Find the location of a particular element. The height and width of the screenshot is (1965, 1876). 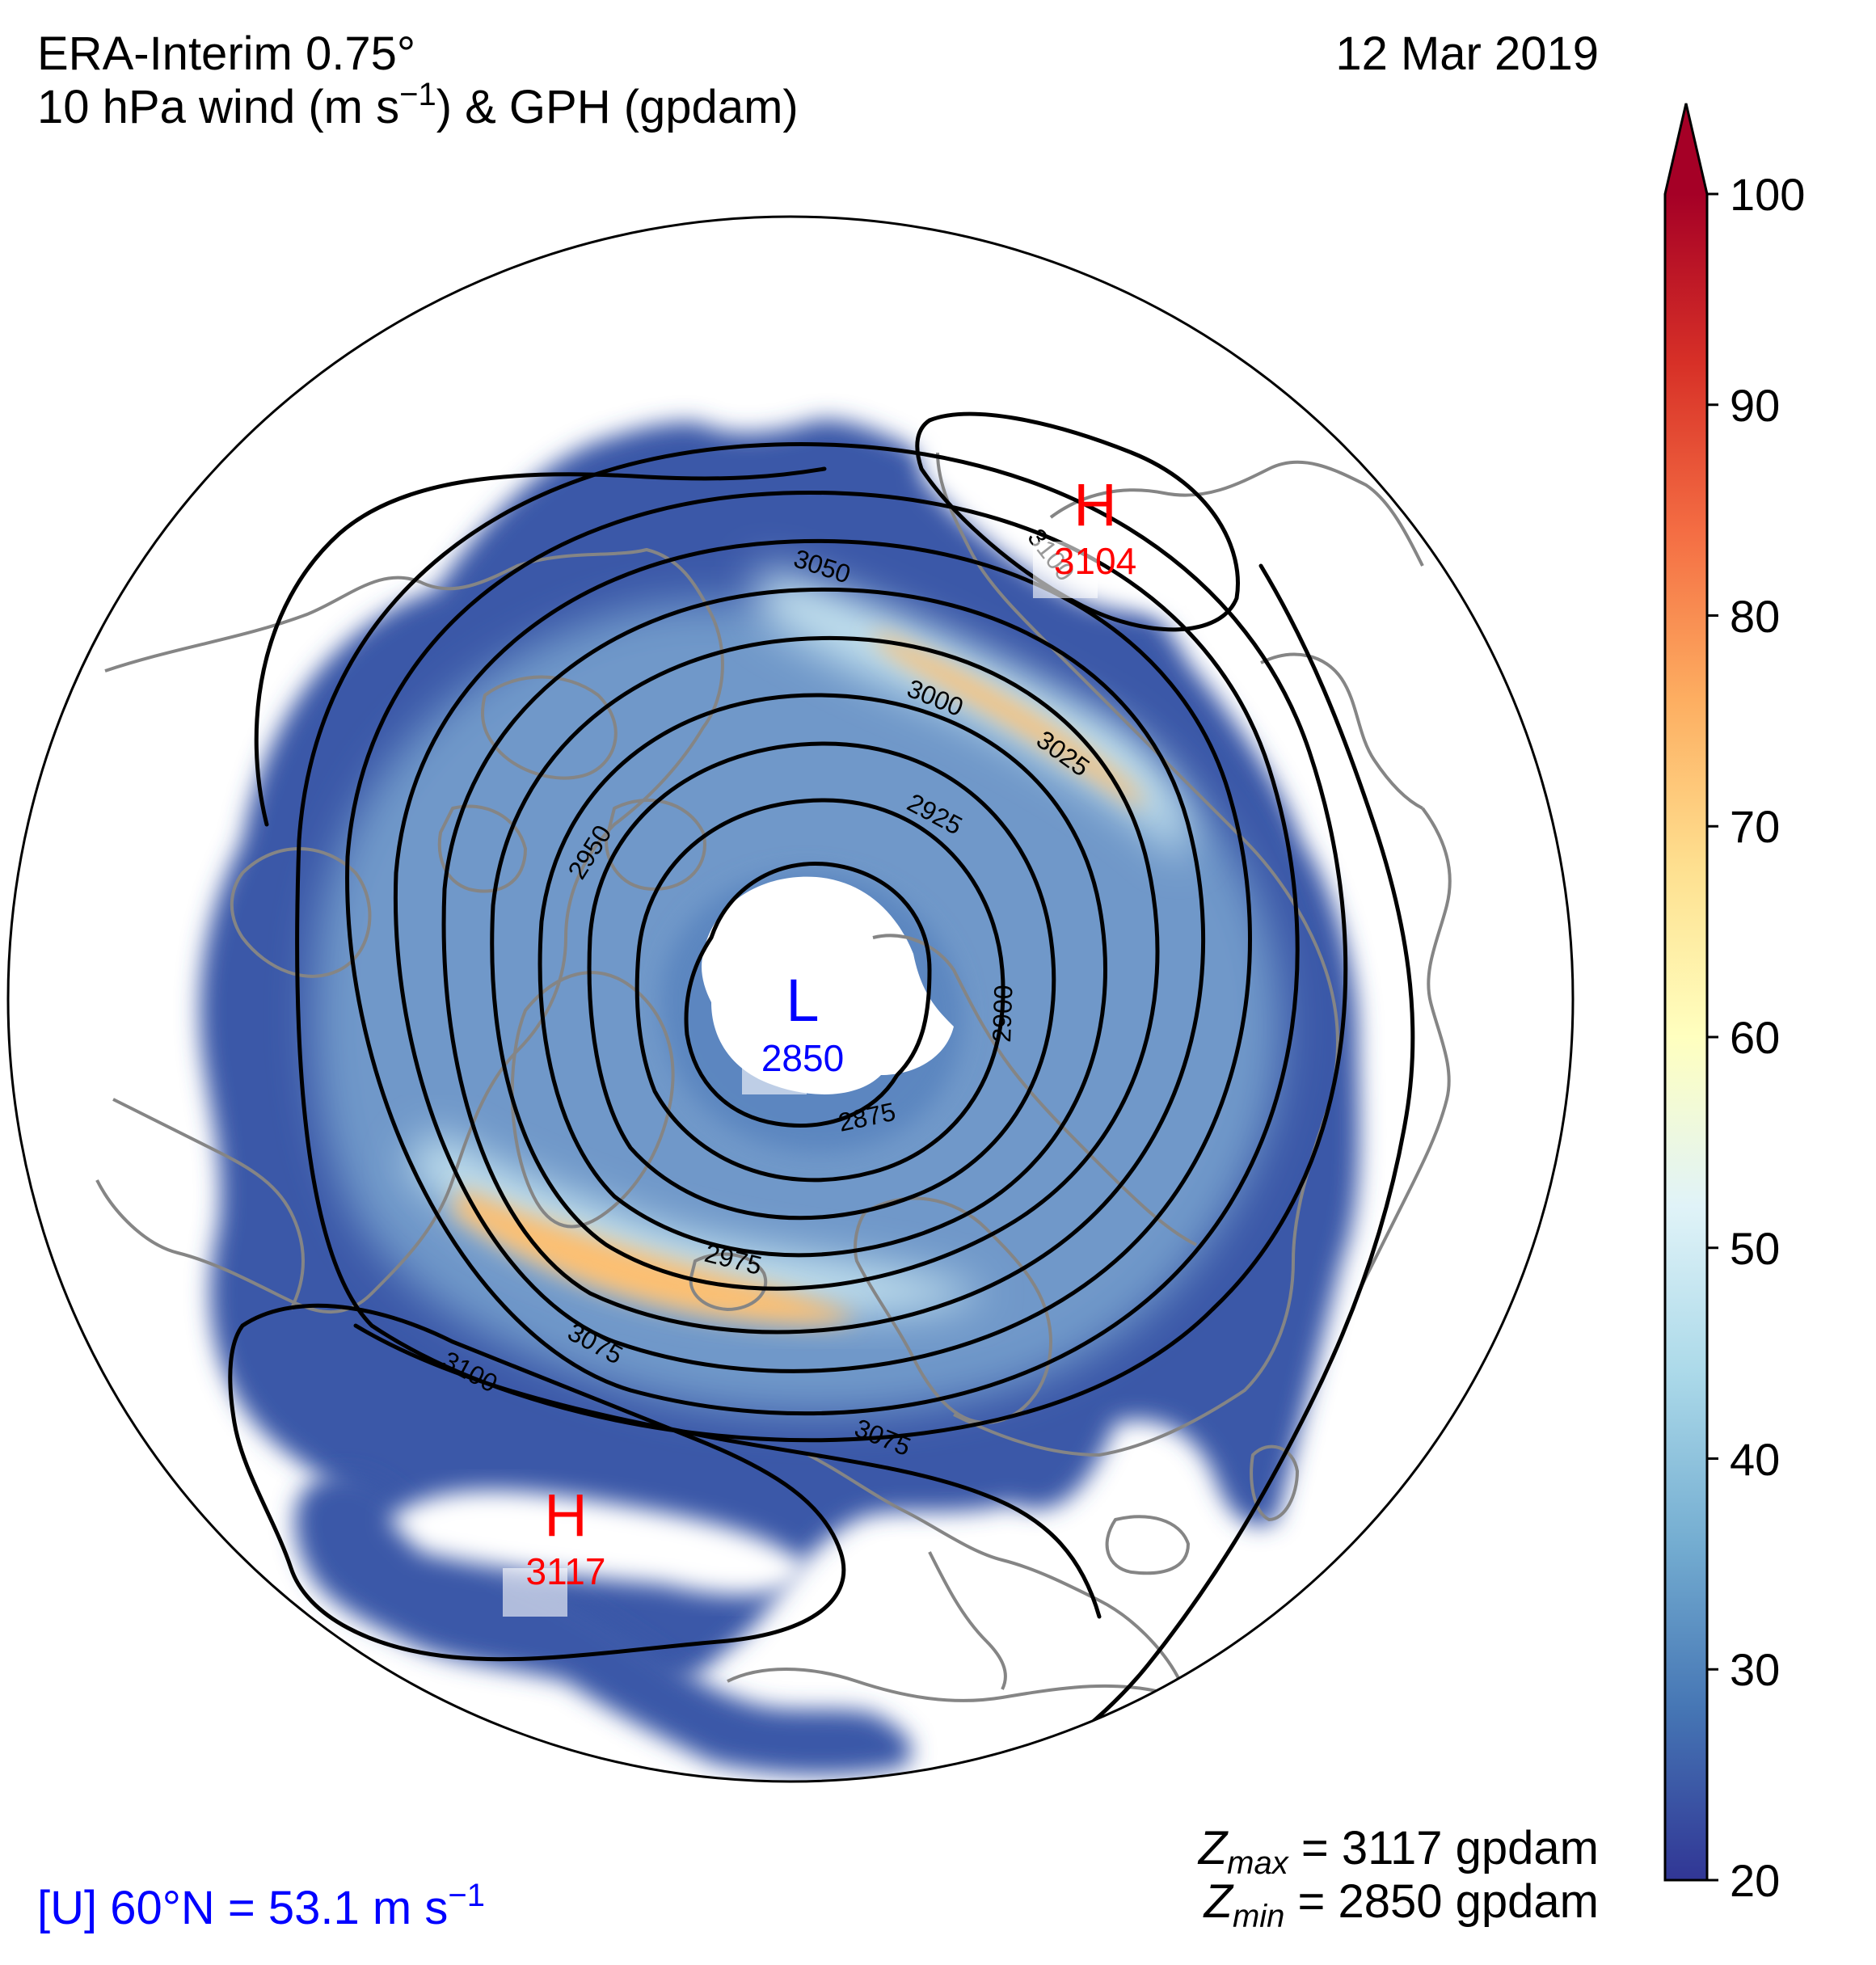

high-north-label-backdrop is located at coordinates (1065, 570).